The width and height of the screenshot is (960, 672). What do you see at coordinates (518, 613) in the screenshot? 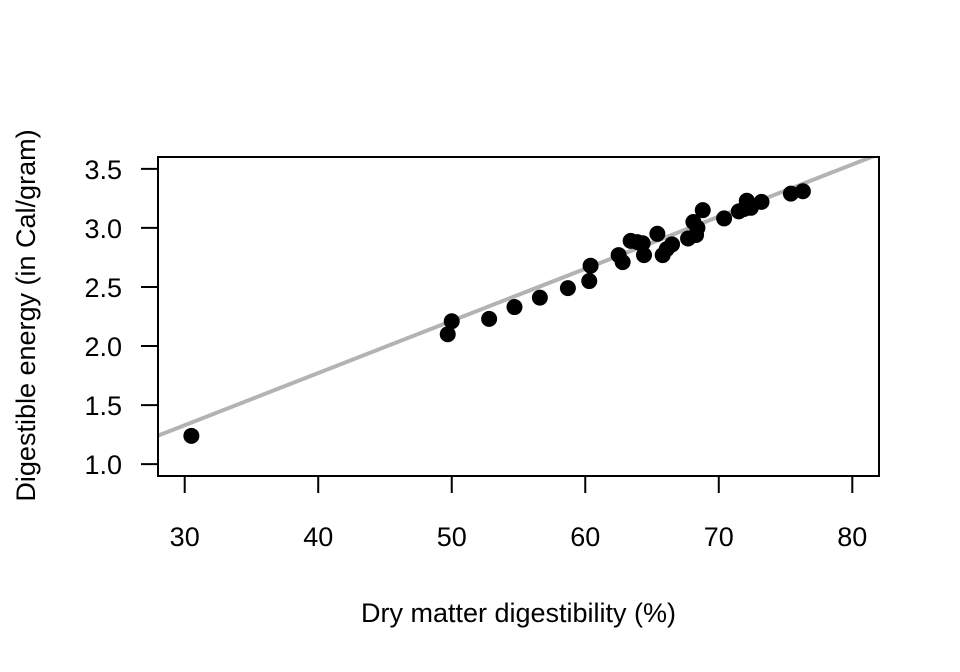
I see `x-axis-title: Dry matter digestibility (%)` at bounding box center [518, 613].